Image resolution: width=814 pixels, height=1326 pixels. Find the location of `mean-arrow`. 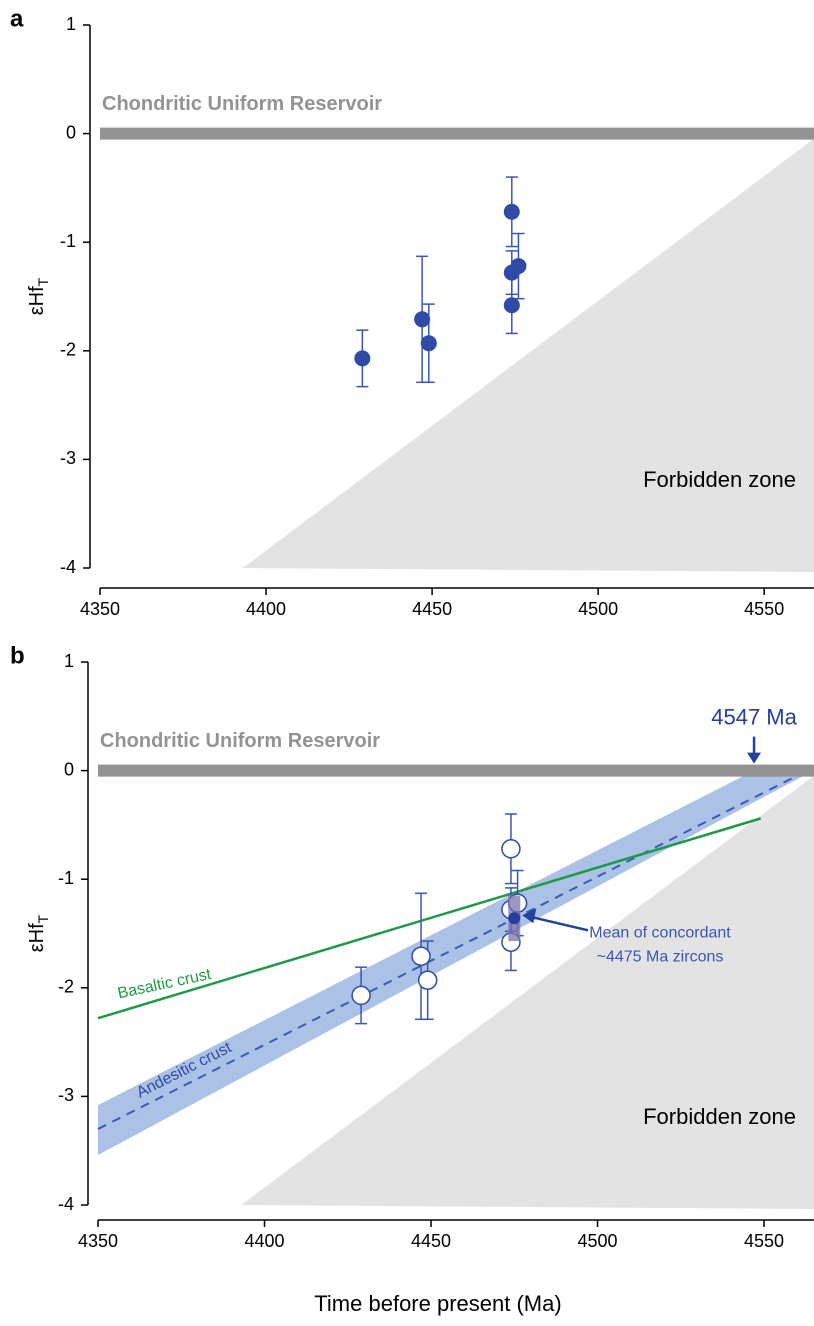

mean-arrow is located at coordinates (558, 923).